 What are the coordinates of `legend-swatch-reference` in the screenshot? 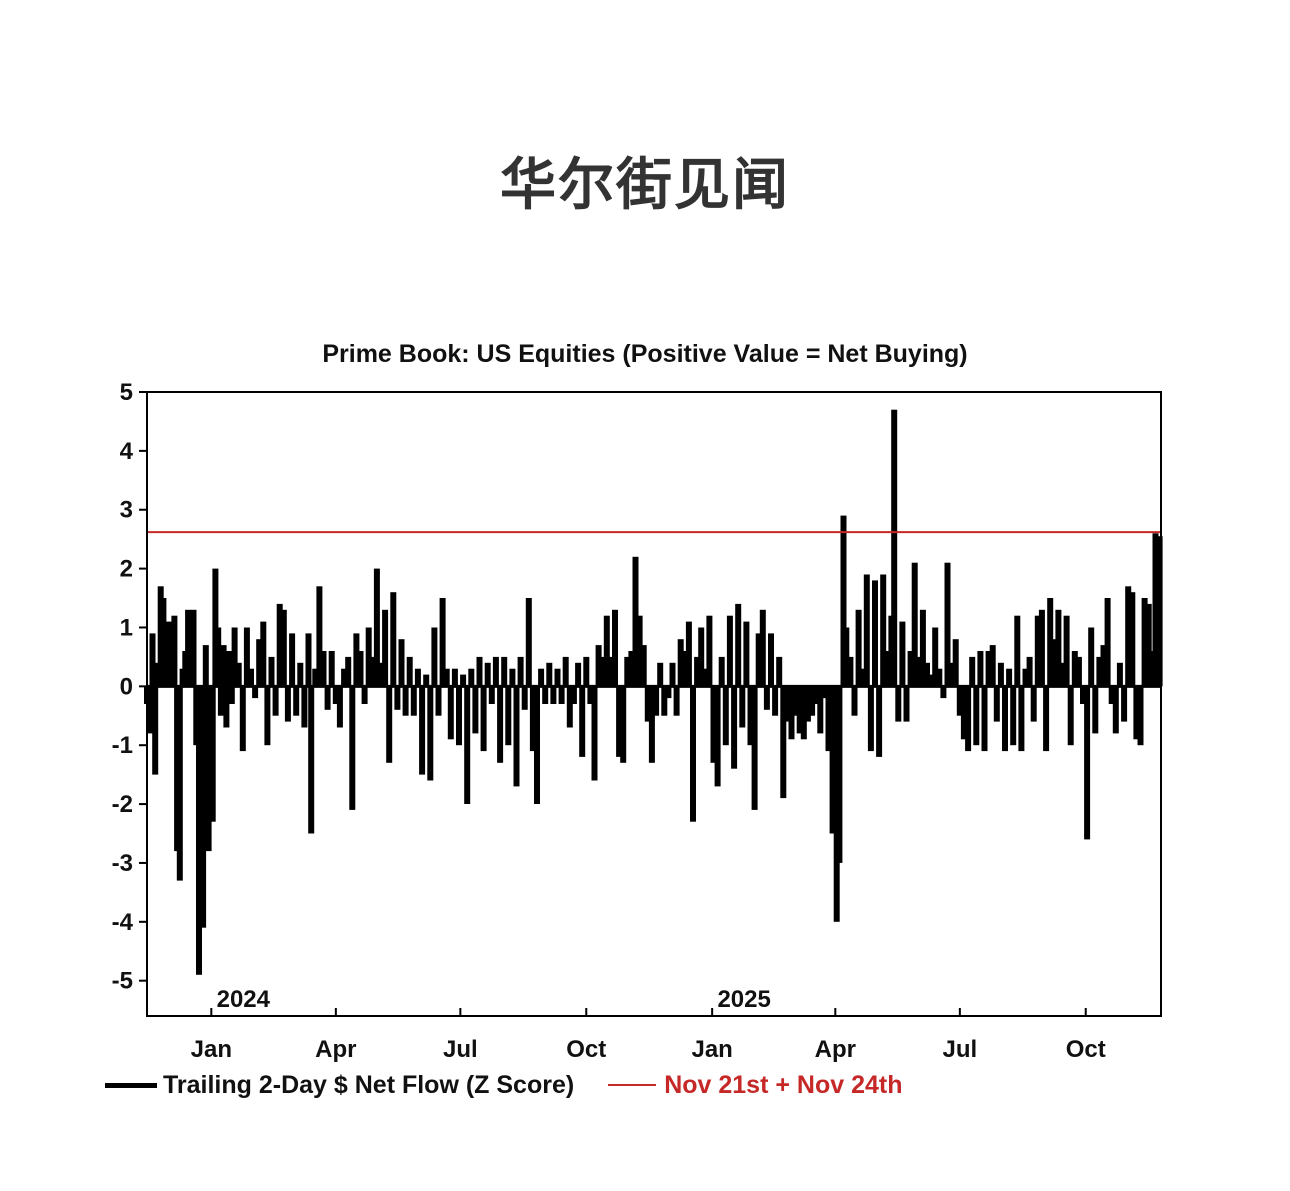 It's located at (632, 1085).